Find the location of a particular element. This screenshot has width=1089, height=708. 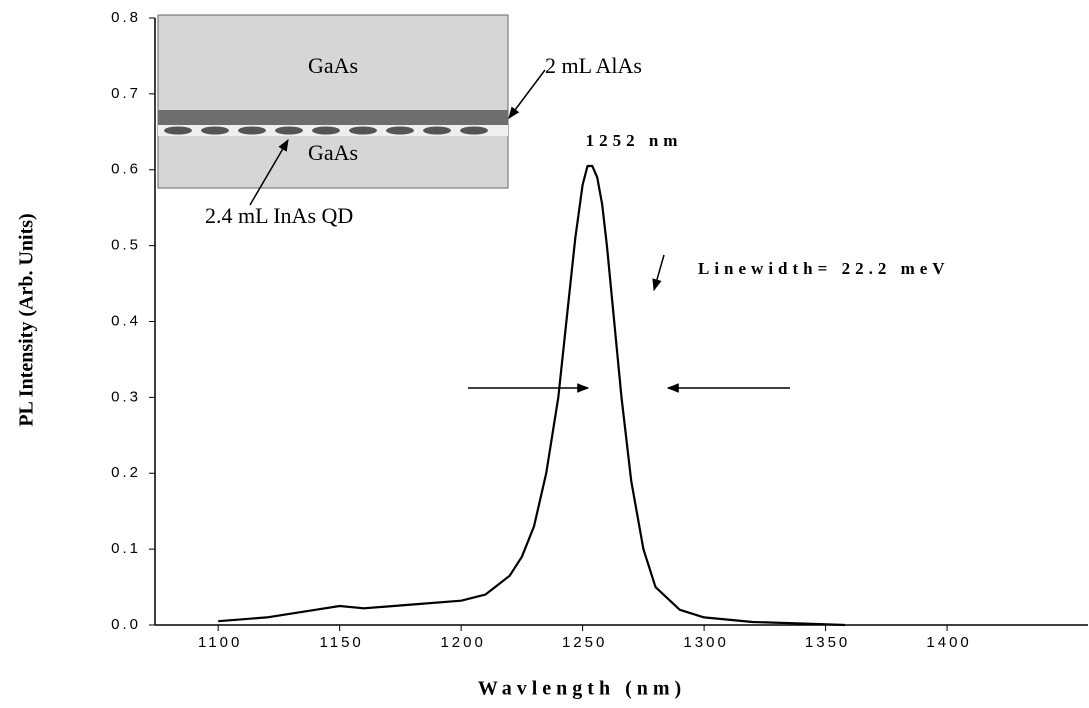

x-tick-label: 1200 is located at coordinates (462, 642).